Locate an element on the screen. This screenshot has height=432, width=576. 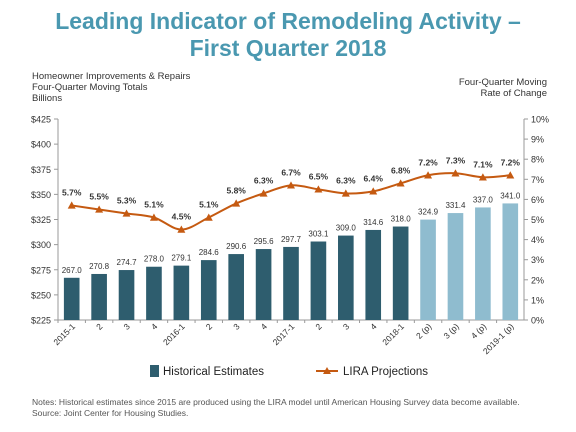
x-tick-label: 2018-1 is located at coordinates (393, 334).